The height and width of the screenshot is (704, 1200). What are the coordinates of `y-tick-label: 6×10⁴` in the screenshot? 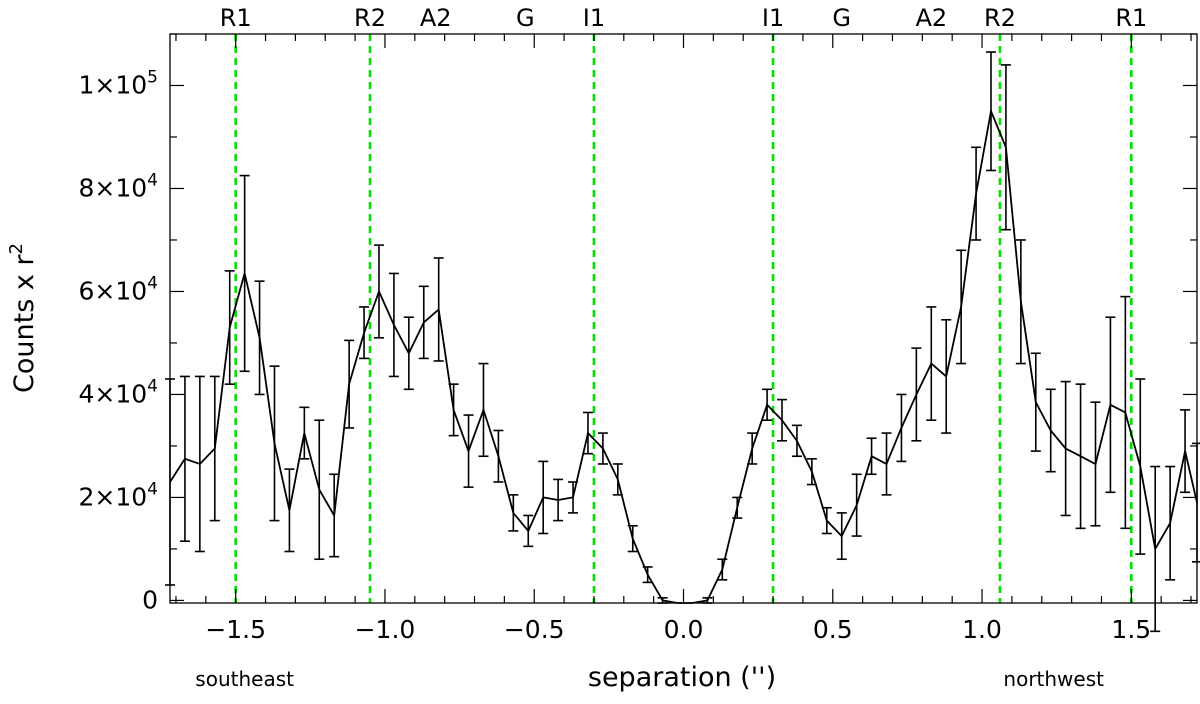 It's located at (119, 289).